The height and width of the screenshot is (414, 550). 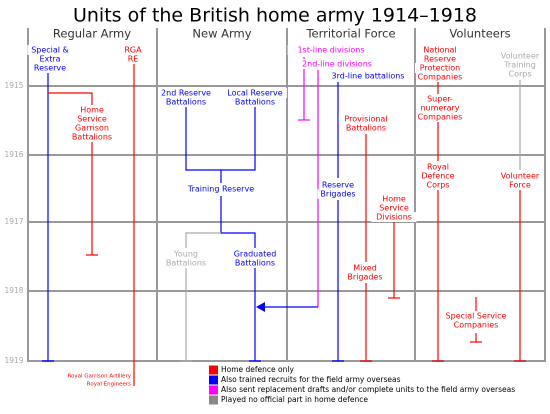 I want to click on footnote: Royal Engineers, so click(x=109, y=385).